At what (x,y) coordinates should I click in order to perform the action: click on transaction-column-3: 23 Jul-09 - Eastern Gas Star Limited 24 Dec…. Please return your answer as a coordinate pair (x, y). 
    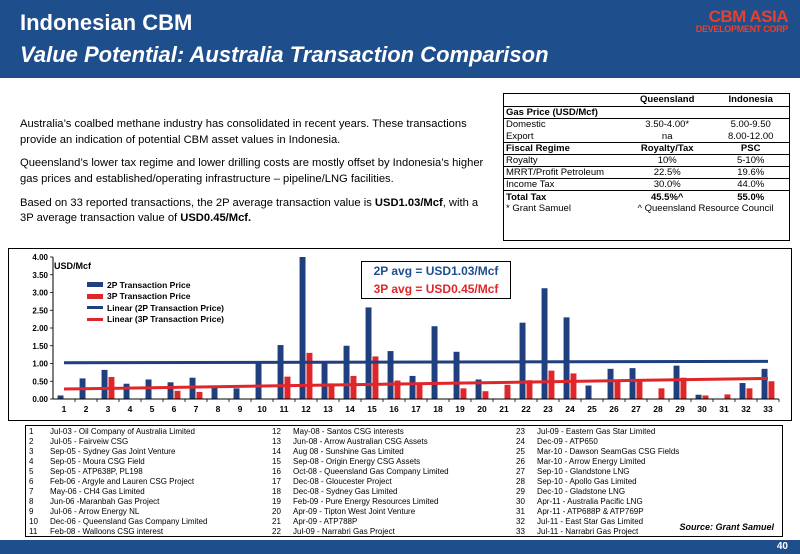
    Looking at the image, I should click on (596, 482).